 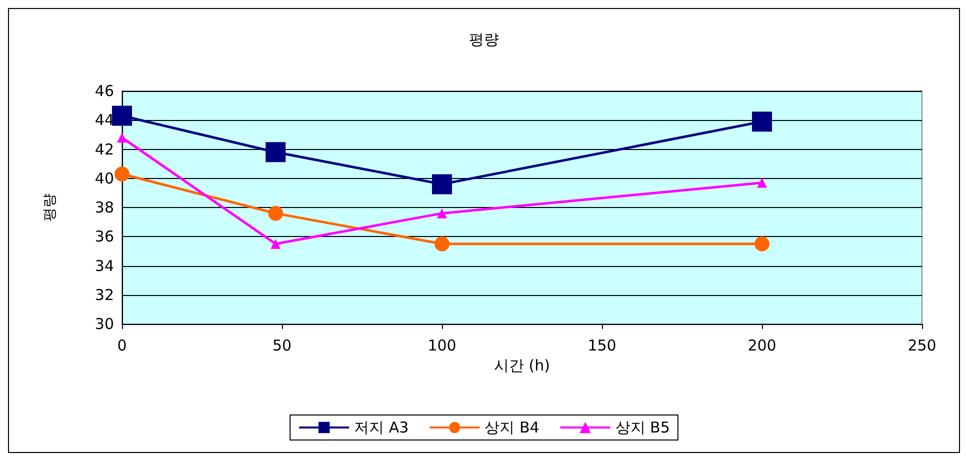 What do you see at coordinates (282, 345) in the screenshot?
I see `x-tick-label: 50` at bounding box center [282, 345].